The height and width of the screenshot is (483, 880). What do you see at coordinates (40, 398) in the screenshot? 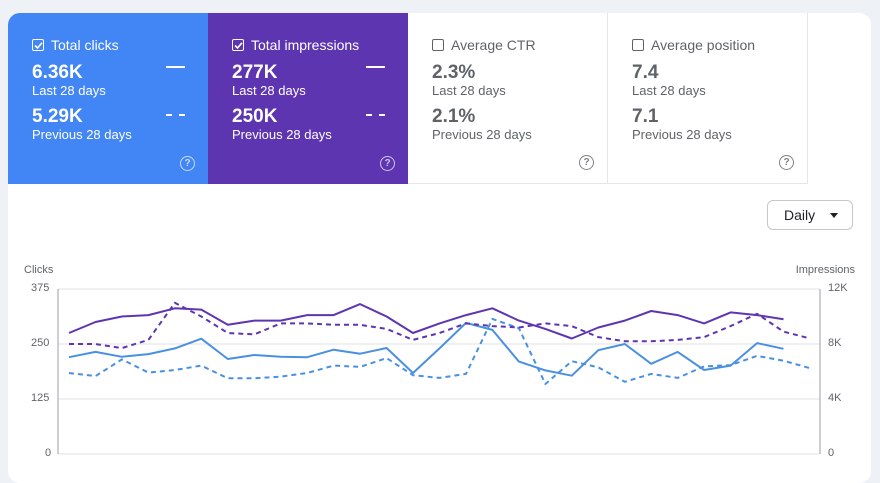
I see `y-left-tick: 125` at bounding box center [40, 398].